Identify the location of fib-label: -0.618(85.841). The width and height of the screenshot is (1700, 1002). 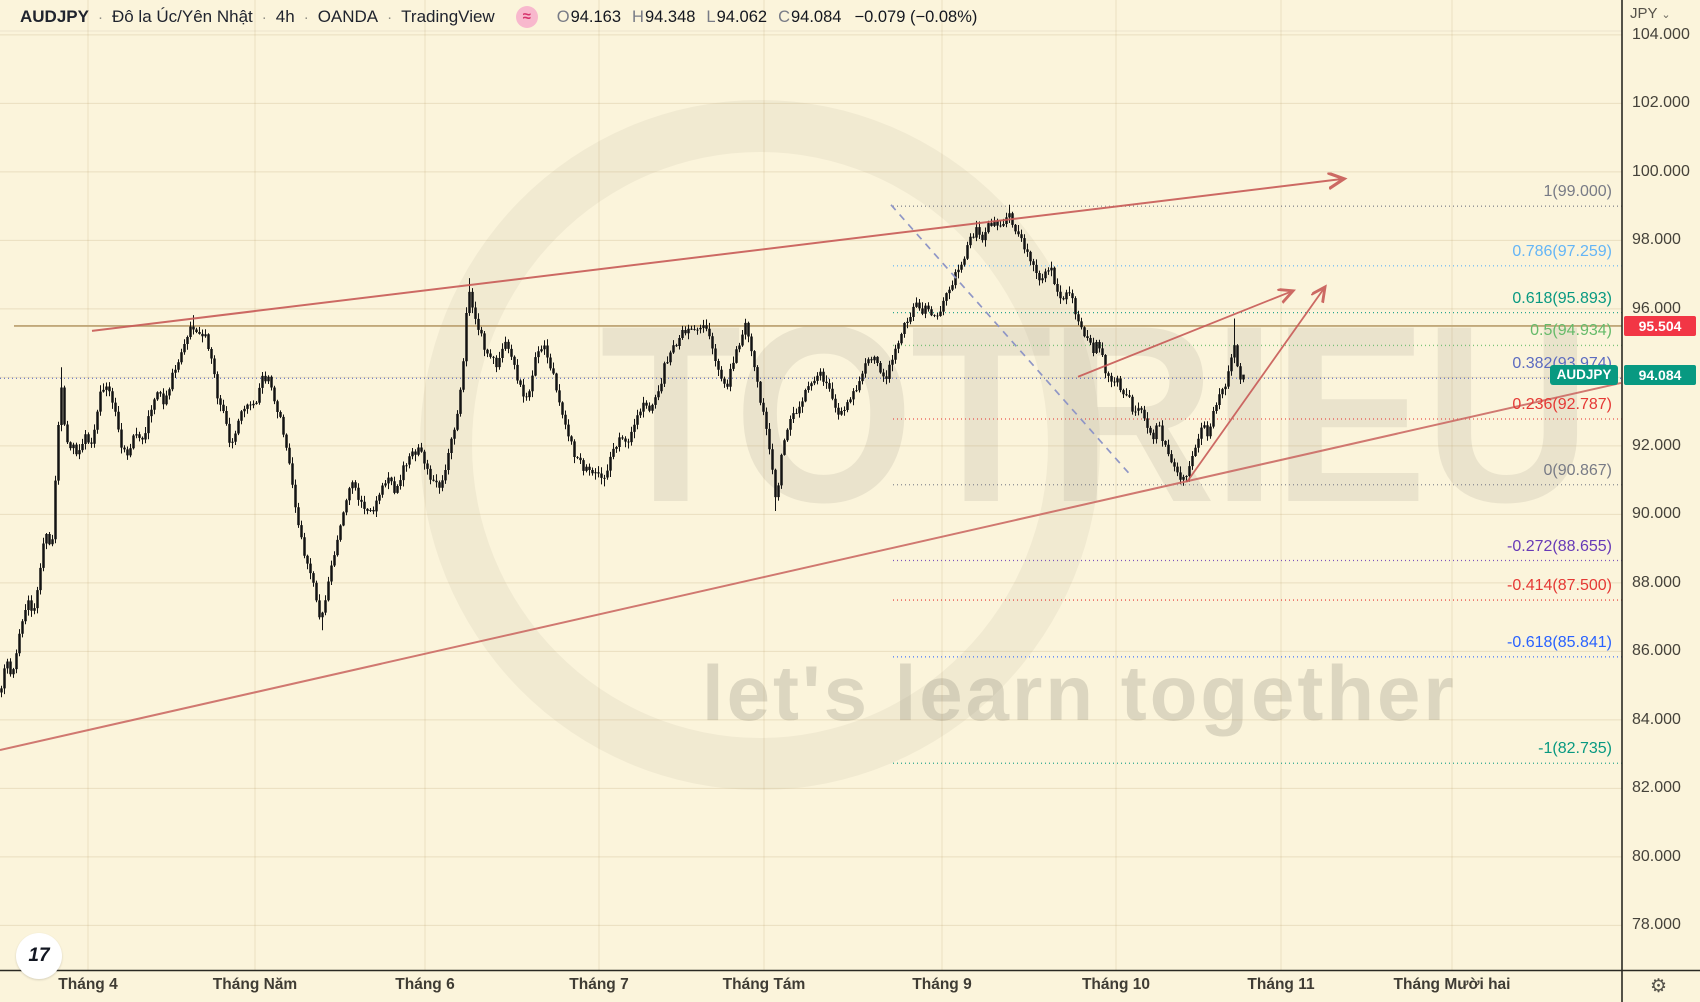
(1559, 642).